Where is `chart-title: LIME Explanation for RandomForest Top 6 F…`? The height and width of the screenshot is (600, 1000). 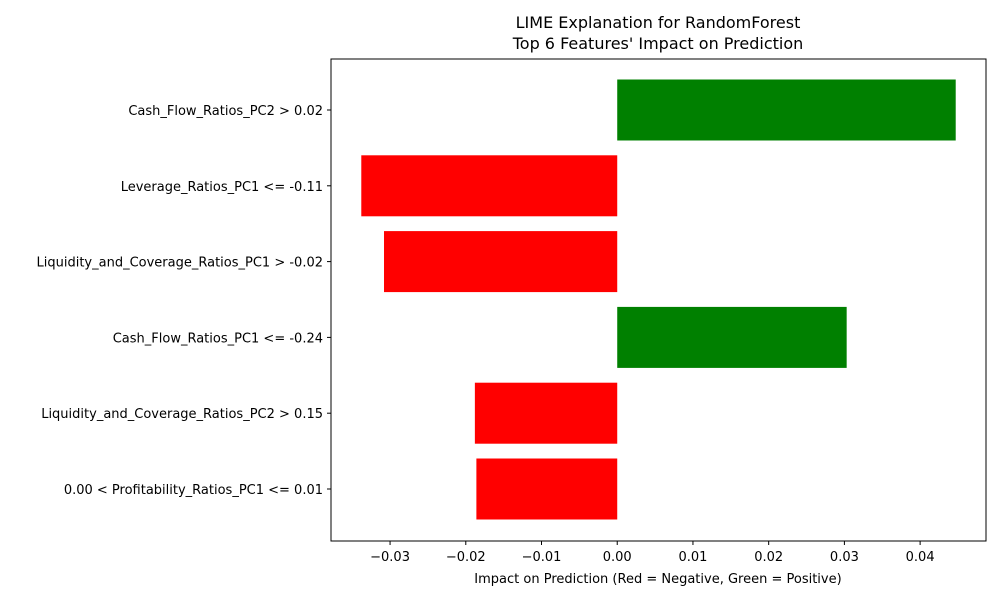
chart-title: LIME Explanation for RandomForest Top 6 F… is located at coordinates (658, 33).